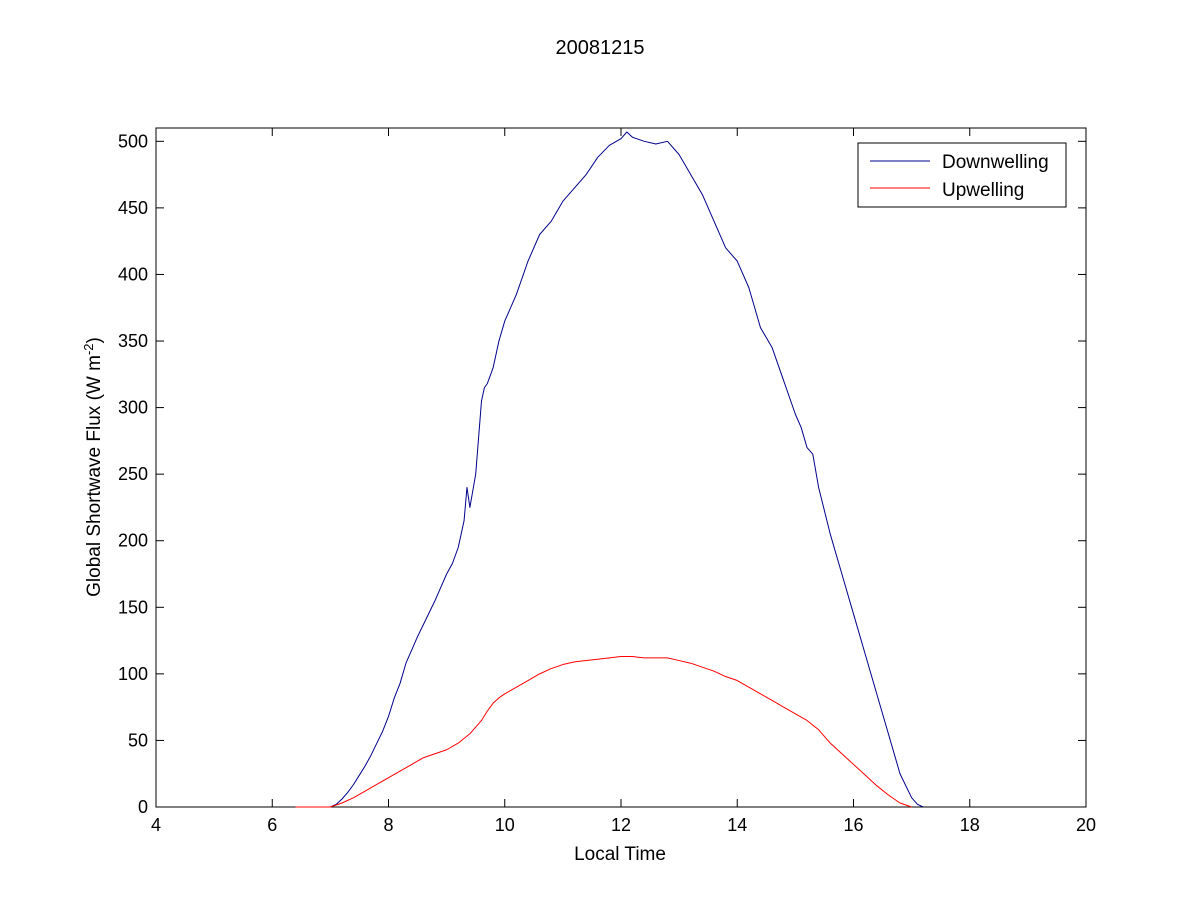  I want to click on y-tick-label-10: 500, so click(133, 141).